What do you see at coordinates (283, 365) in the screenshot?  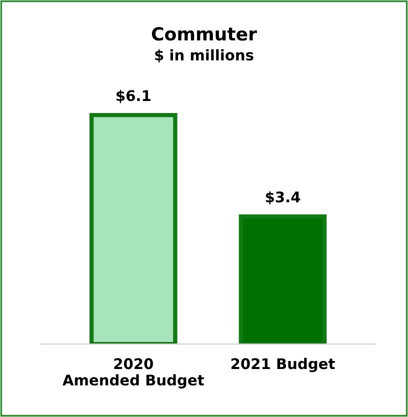 I see `x-tick-label: 2021 Budget` at bounding box center [283, 365].